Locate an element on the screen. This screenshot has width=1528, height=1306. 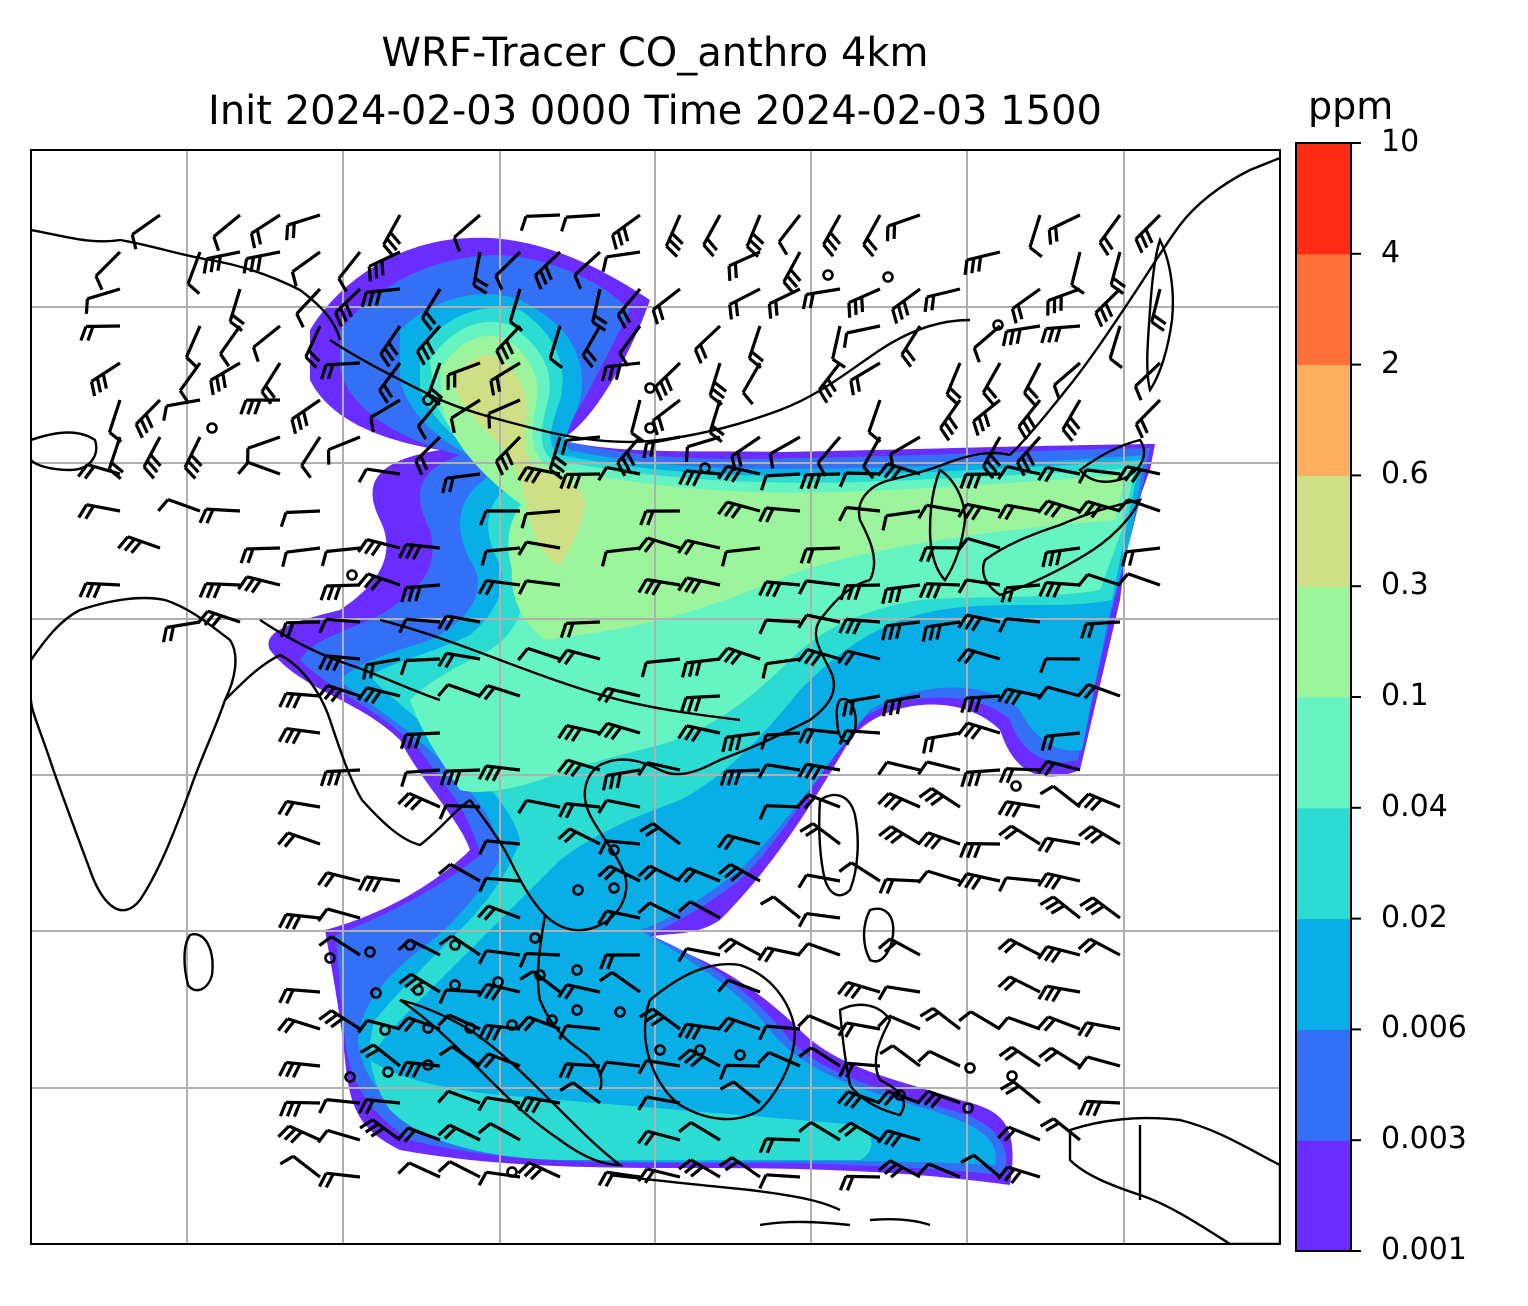
coastline-philippines is located at coordinates (856, 878).